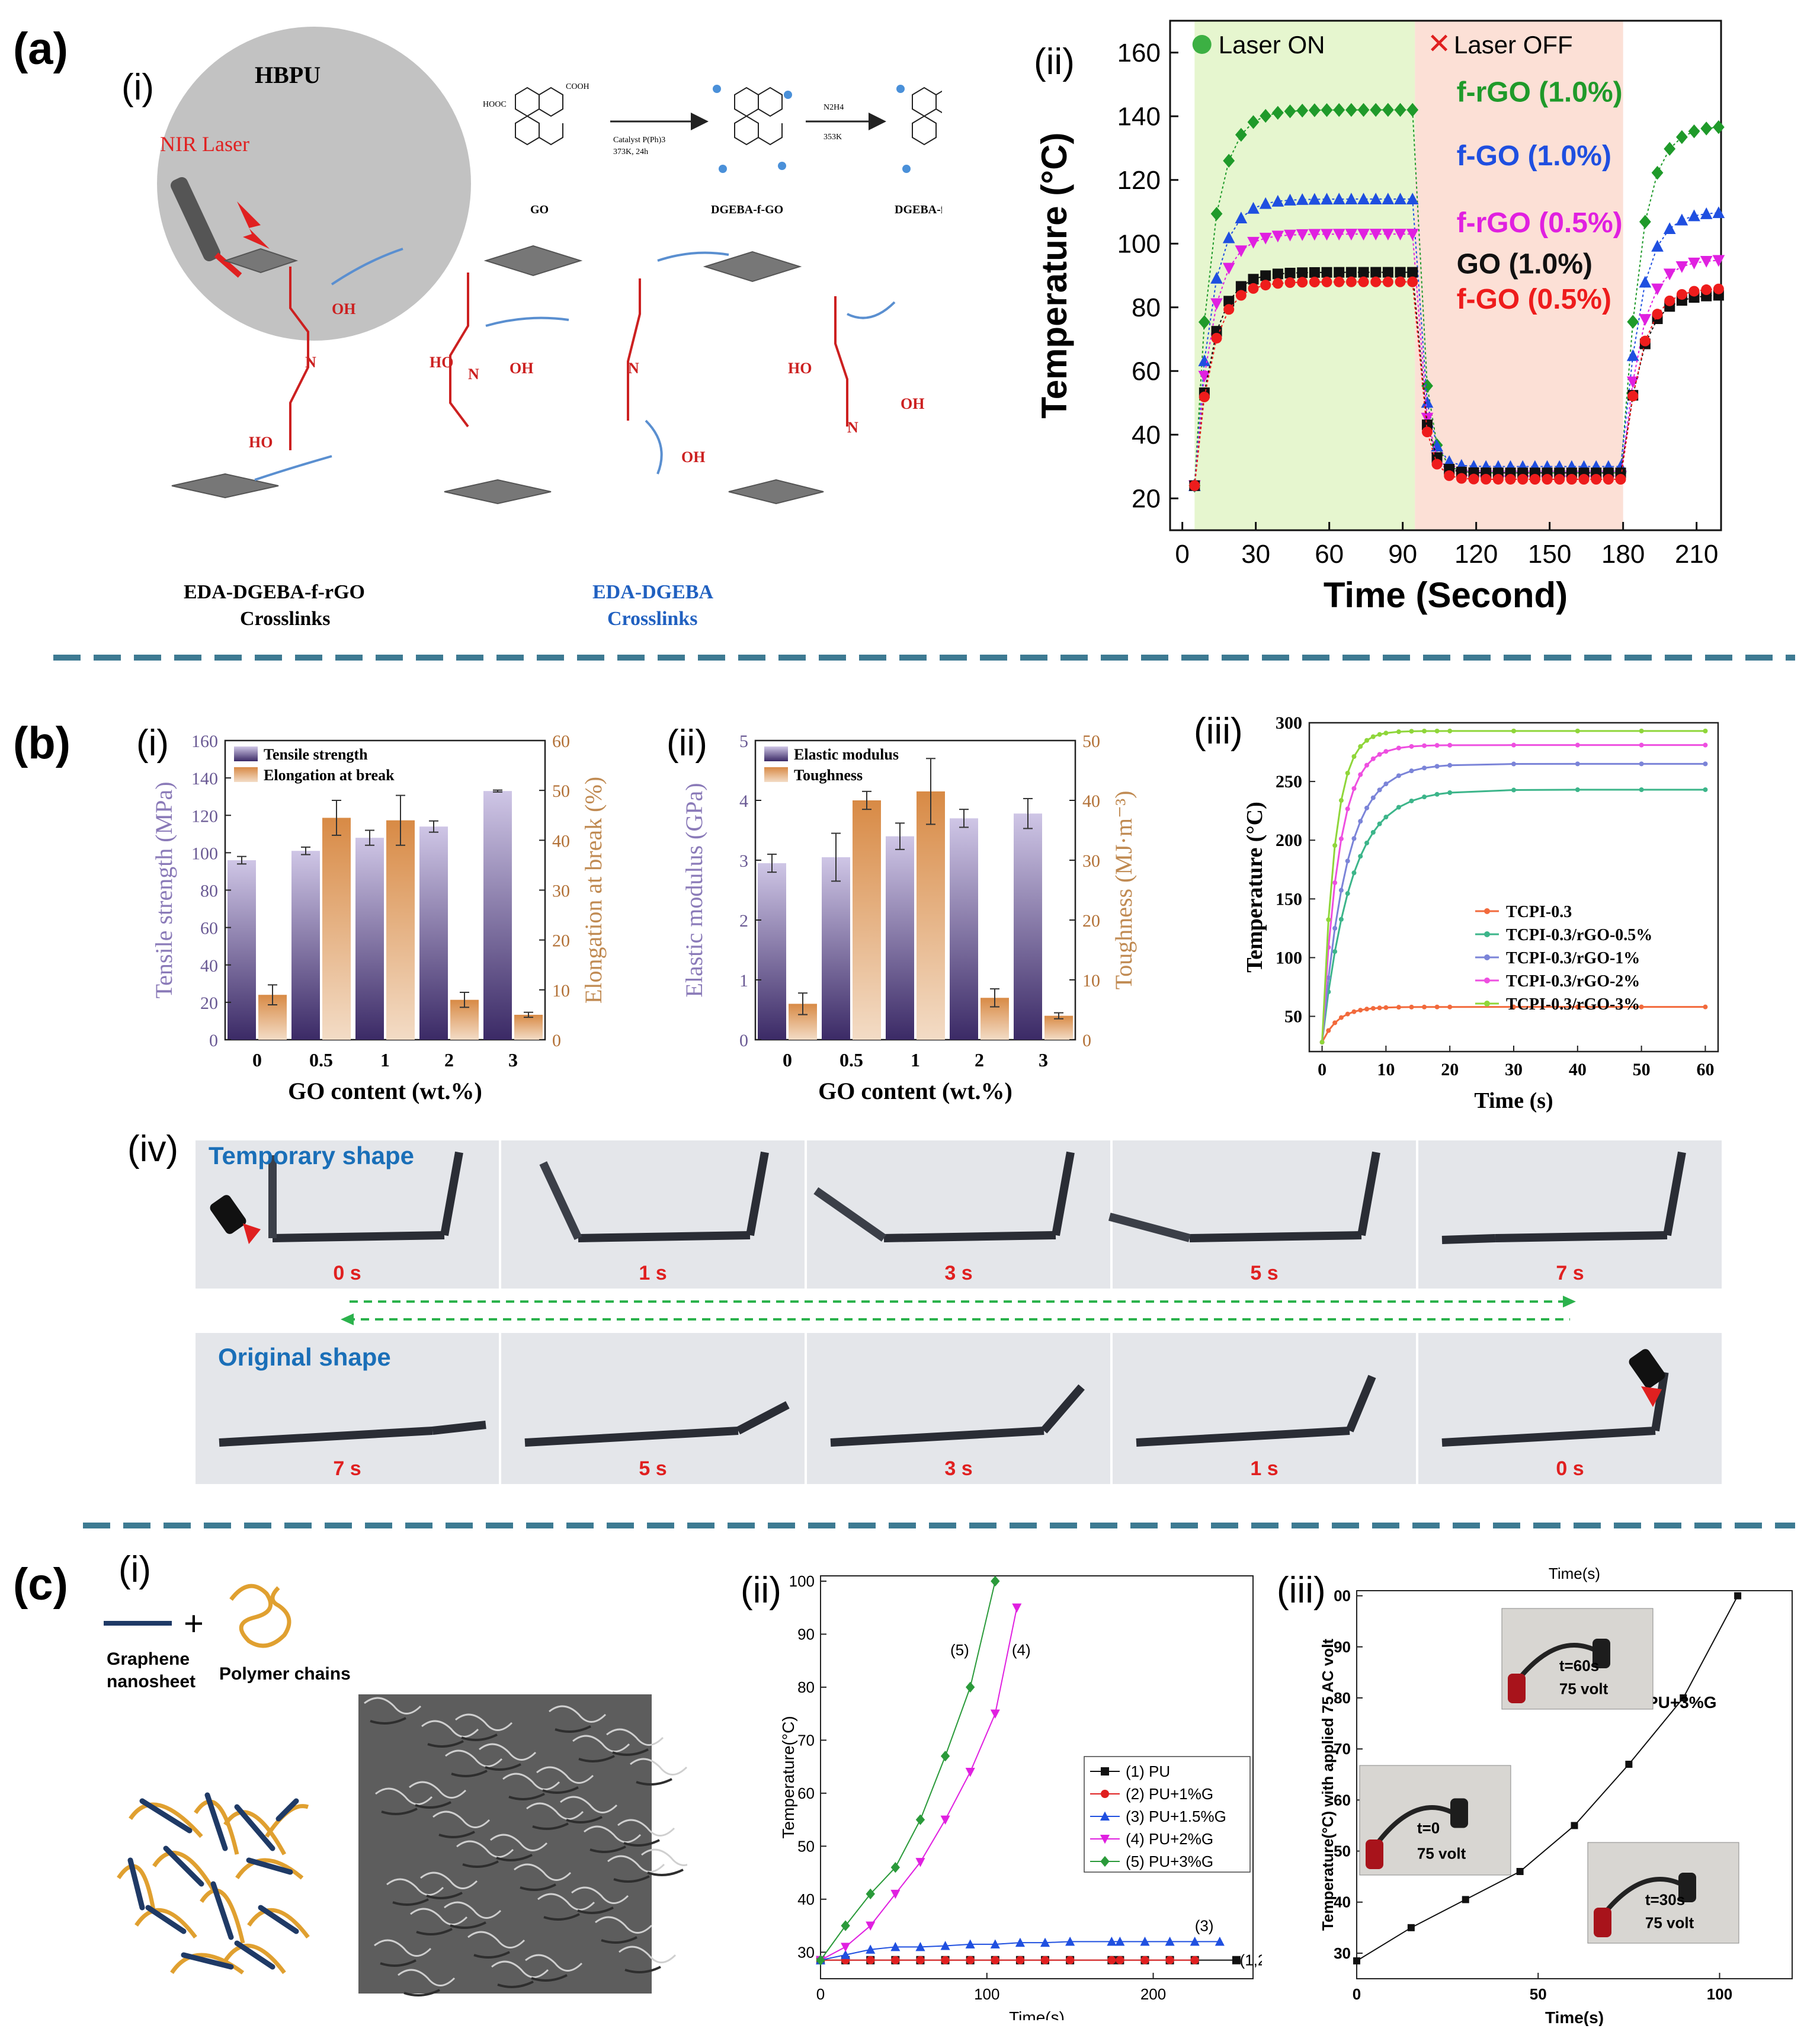 This screenshot has width=1820, height=2035. What do you see at coordinates (1037, 2014) in the screenshot?
I see `x-axis-label: Time(s)` at bounding box center [1037, 2014].